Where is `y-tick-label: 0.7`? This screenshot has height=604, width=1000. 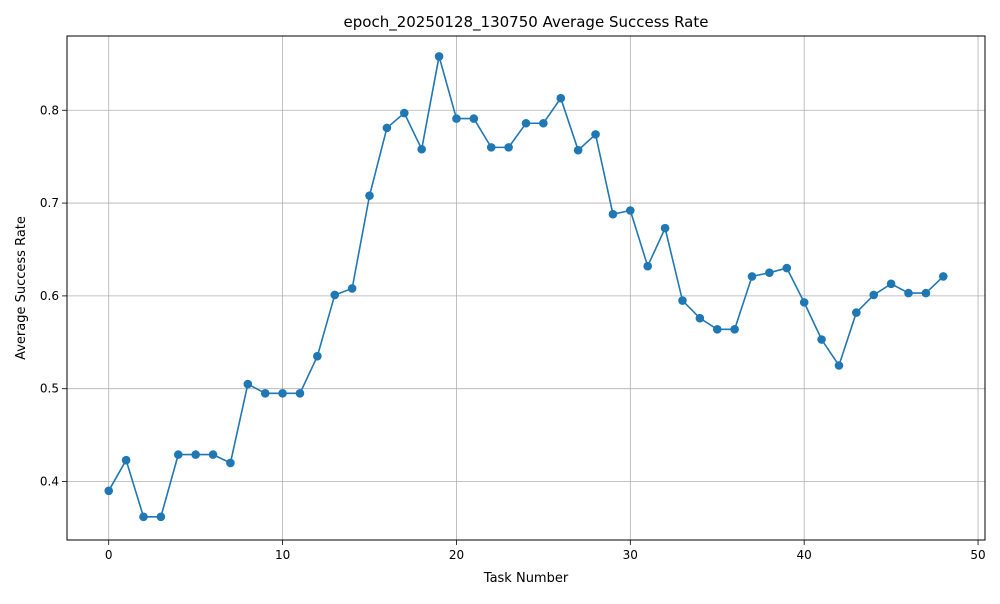
y-tick-label: 0.7 is located at coordinates (49, 203).